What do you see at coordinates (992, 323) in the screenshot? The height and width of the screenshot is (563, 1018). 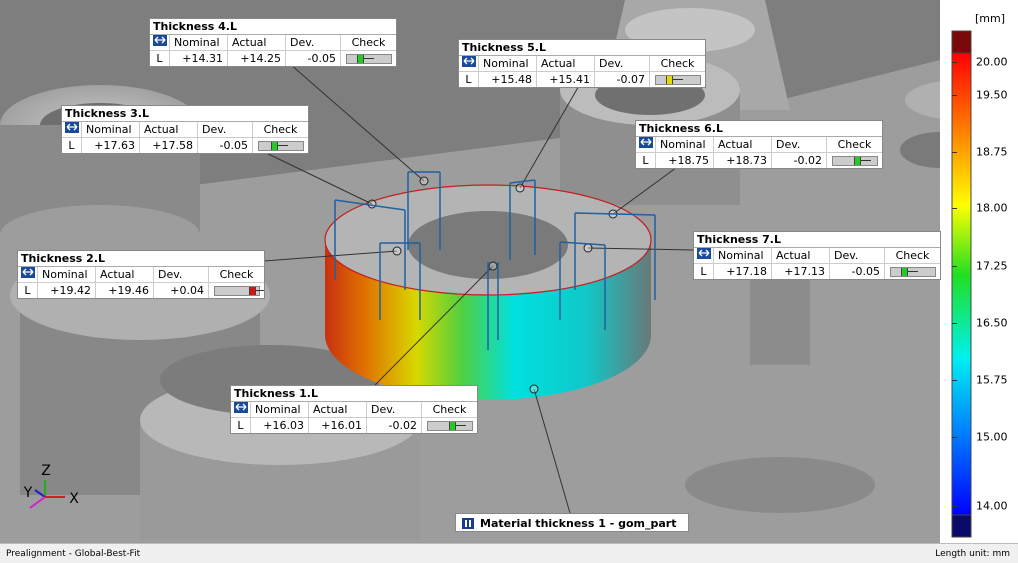 I see `color-bar-label: 16.50` at bounding box center [992, 323].